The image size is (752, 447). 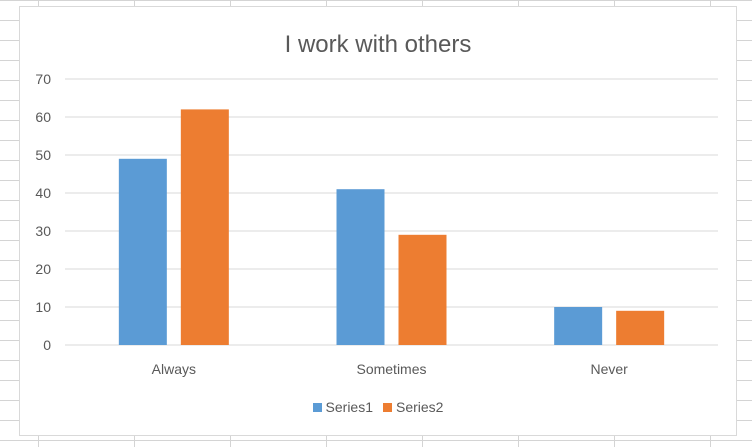 I want to click on y-tick-label: 50, so click(x=43, y=155).